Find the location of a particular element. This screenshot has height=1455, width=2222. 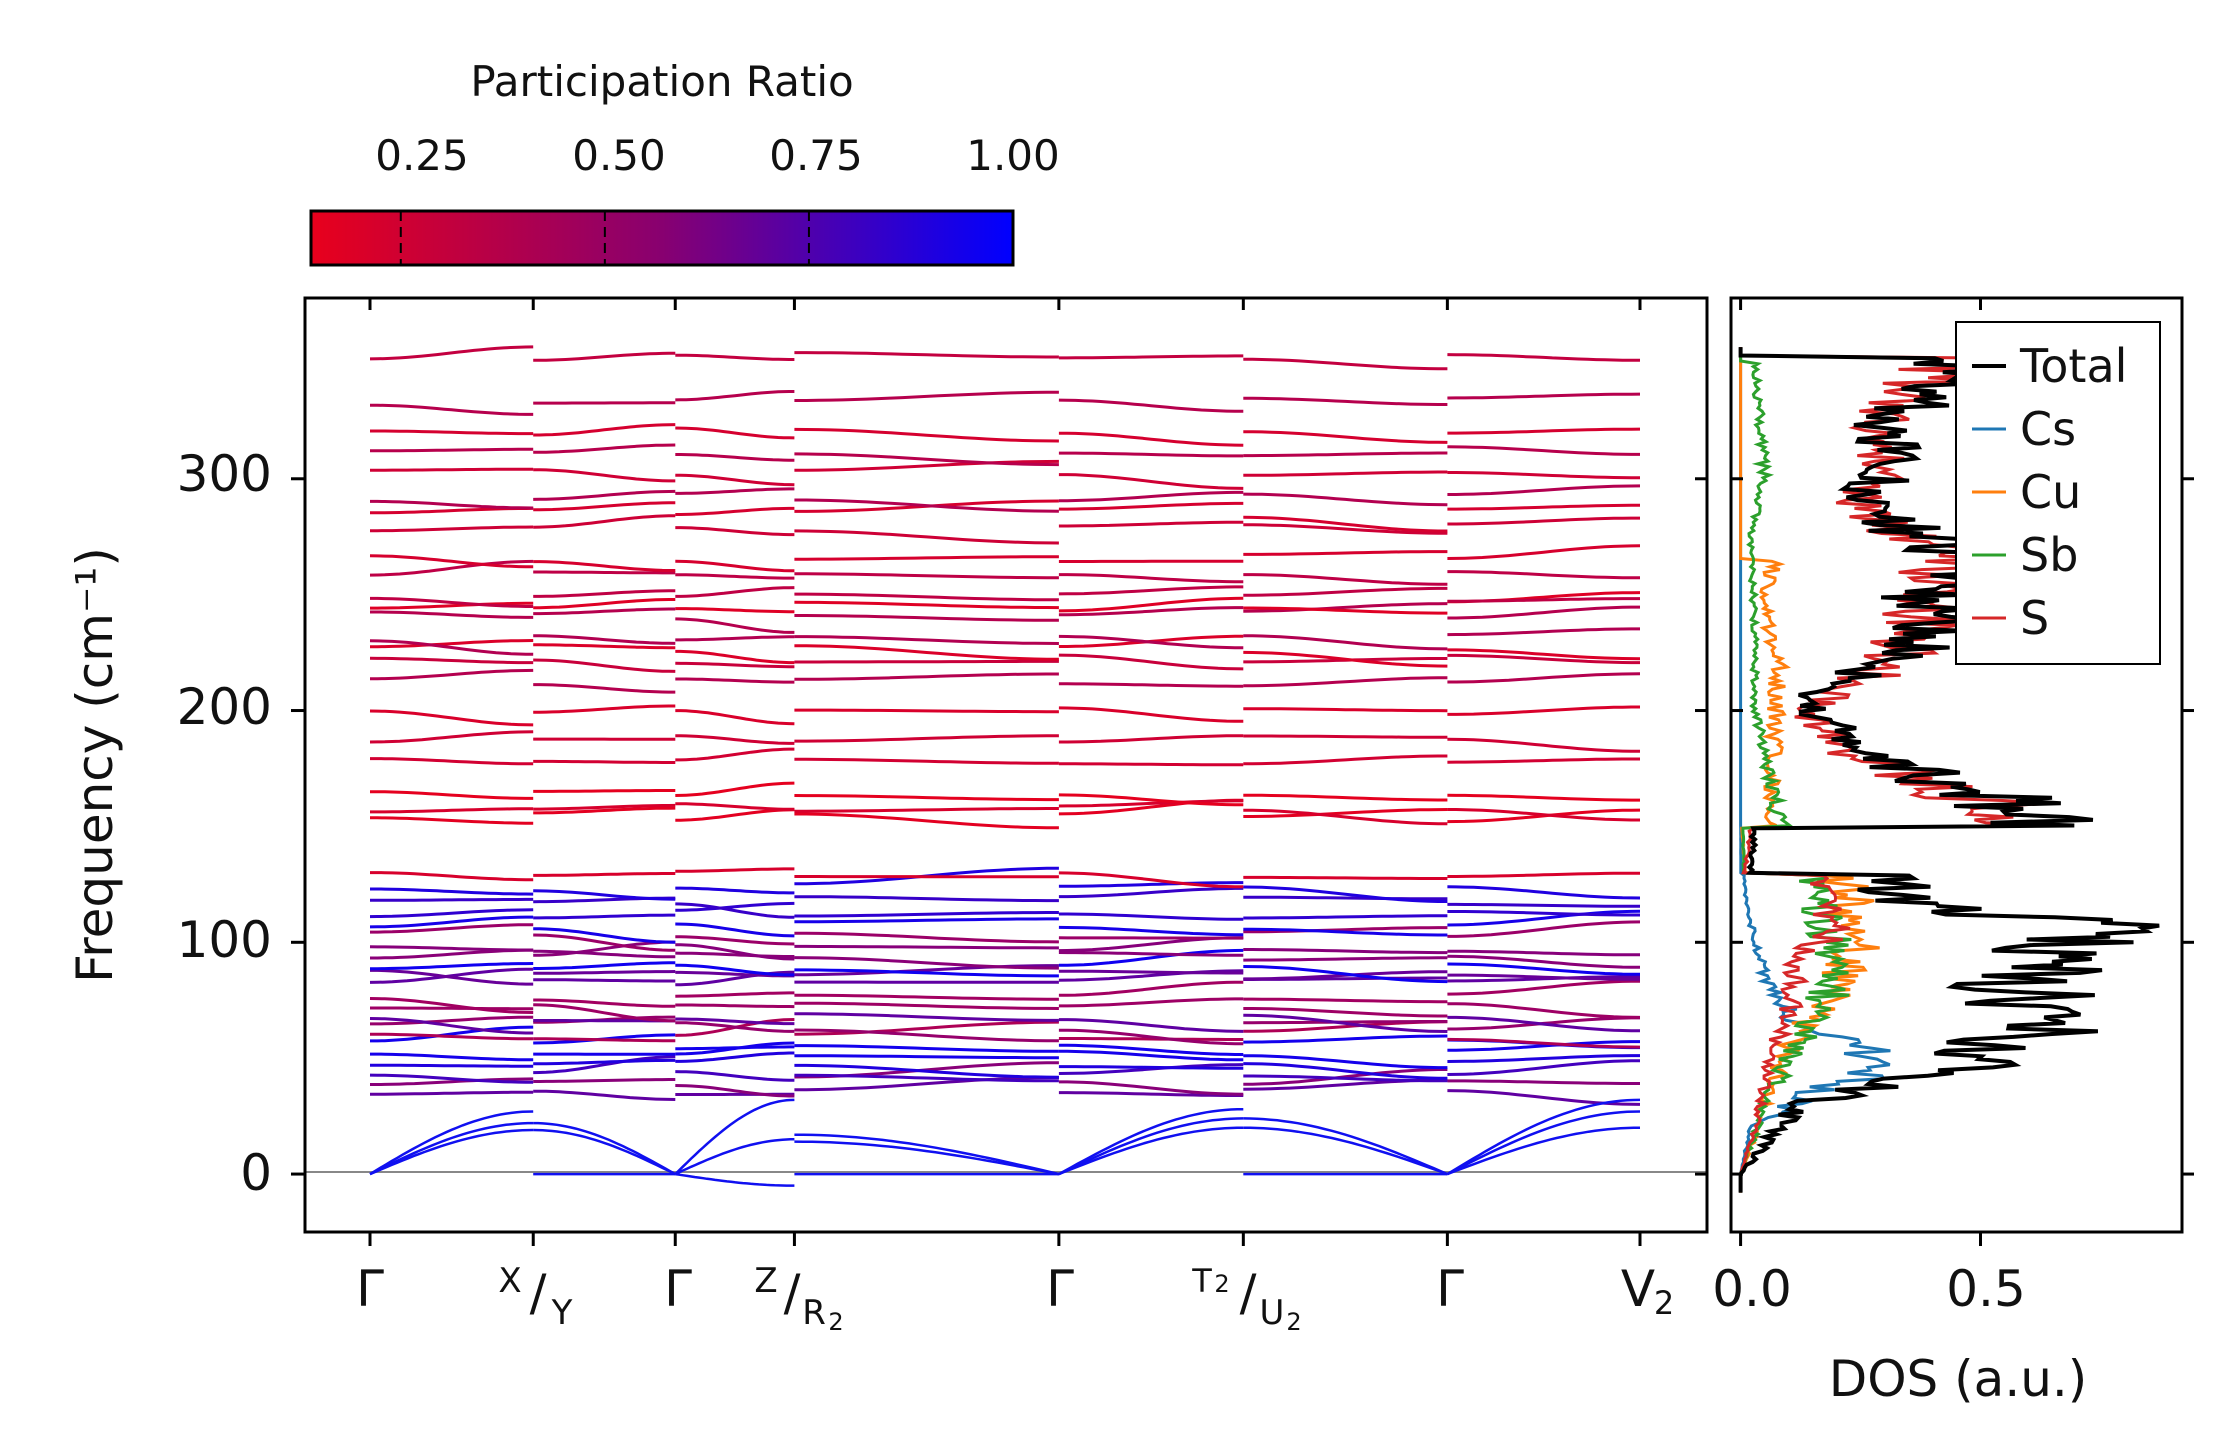

dos-x-axis-title: DOS (a.u.) is located at coordinates (1958, 1379).